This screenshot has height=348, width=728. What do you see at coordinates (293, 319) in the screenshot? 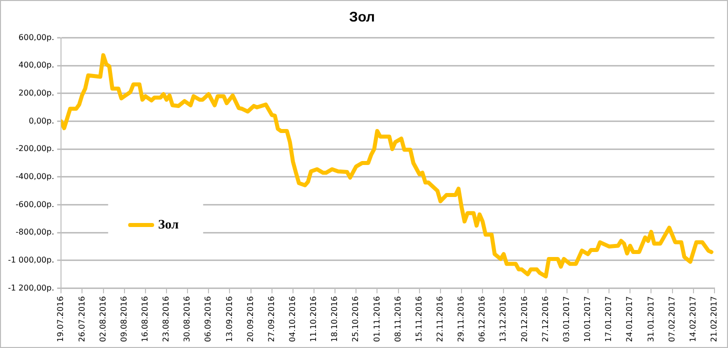
I see `x-tick-label: 04.10.2016` at bounding box center [293, 319].